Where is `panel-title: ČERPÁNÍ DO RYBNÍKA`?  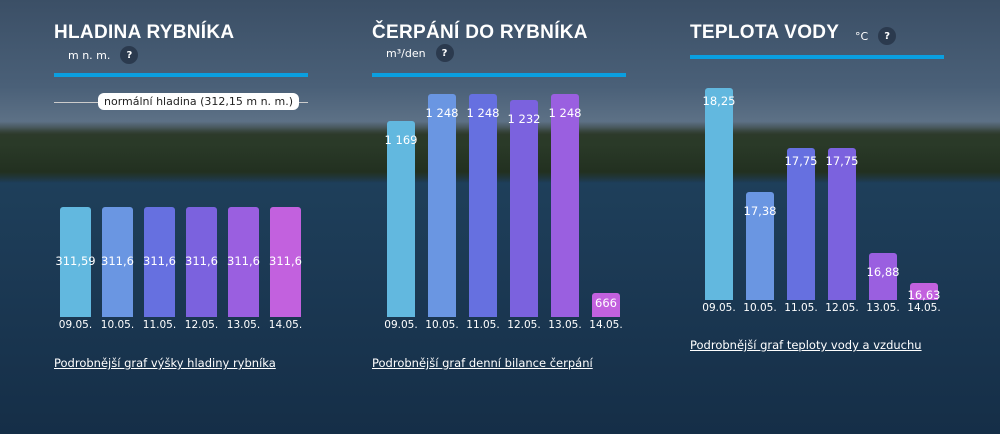 panel-title: ČERPÁNÍ DO RYBNÍKA is located at coordinates (480, 32).